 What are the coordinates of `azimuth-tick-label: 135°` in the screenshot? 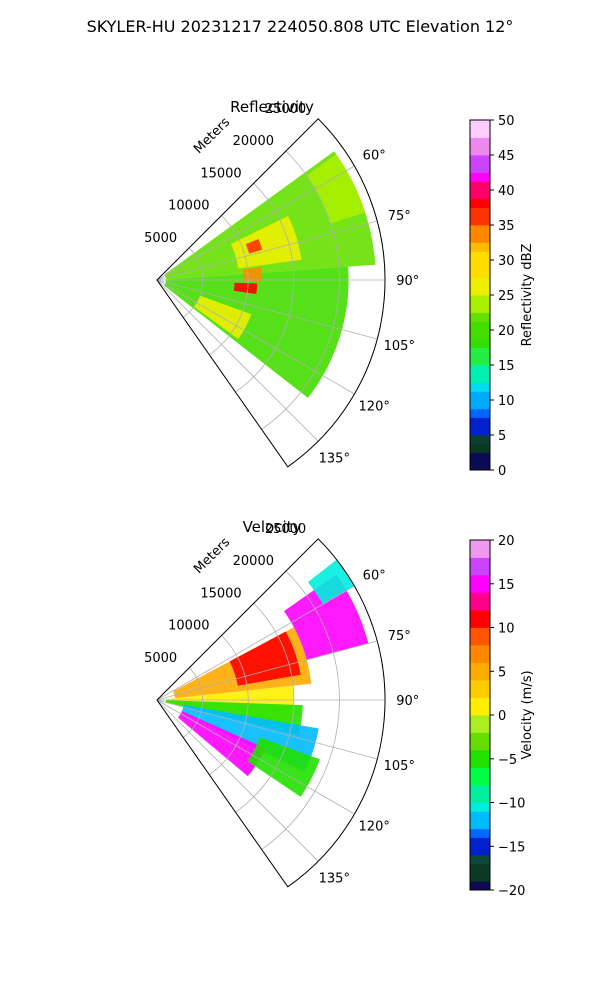 It's located at (334, 878).